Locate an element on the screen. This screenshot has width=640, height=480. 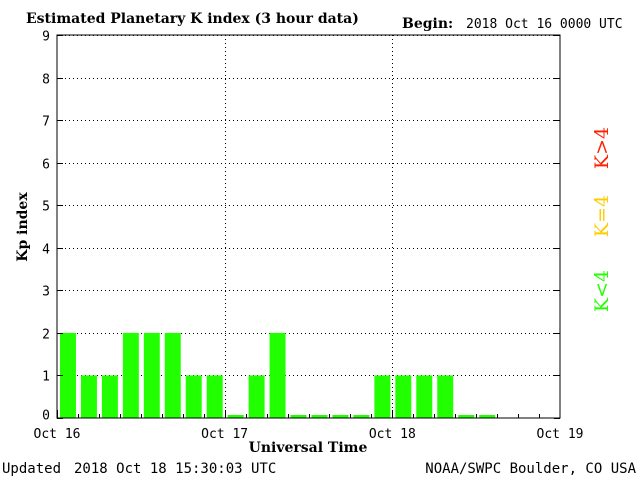
x-tick-label: Oct 19 is located at coordinates (560, 434).